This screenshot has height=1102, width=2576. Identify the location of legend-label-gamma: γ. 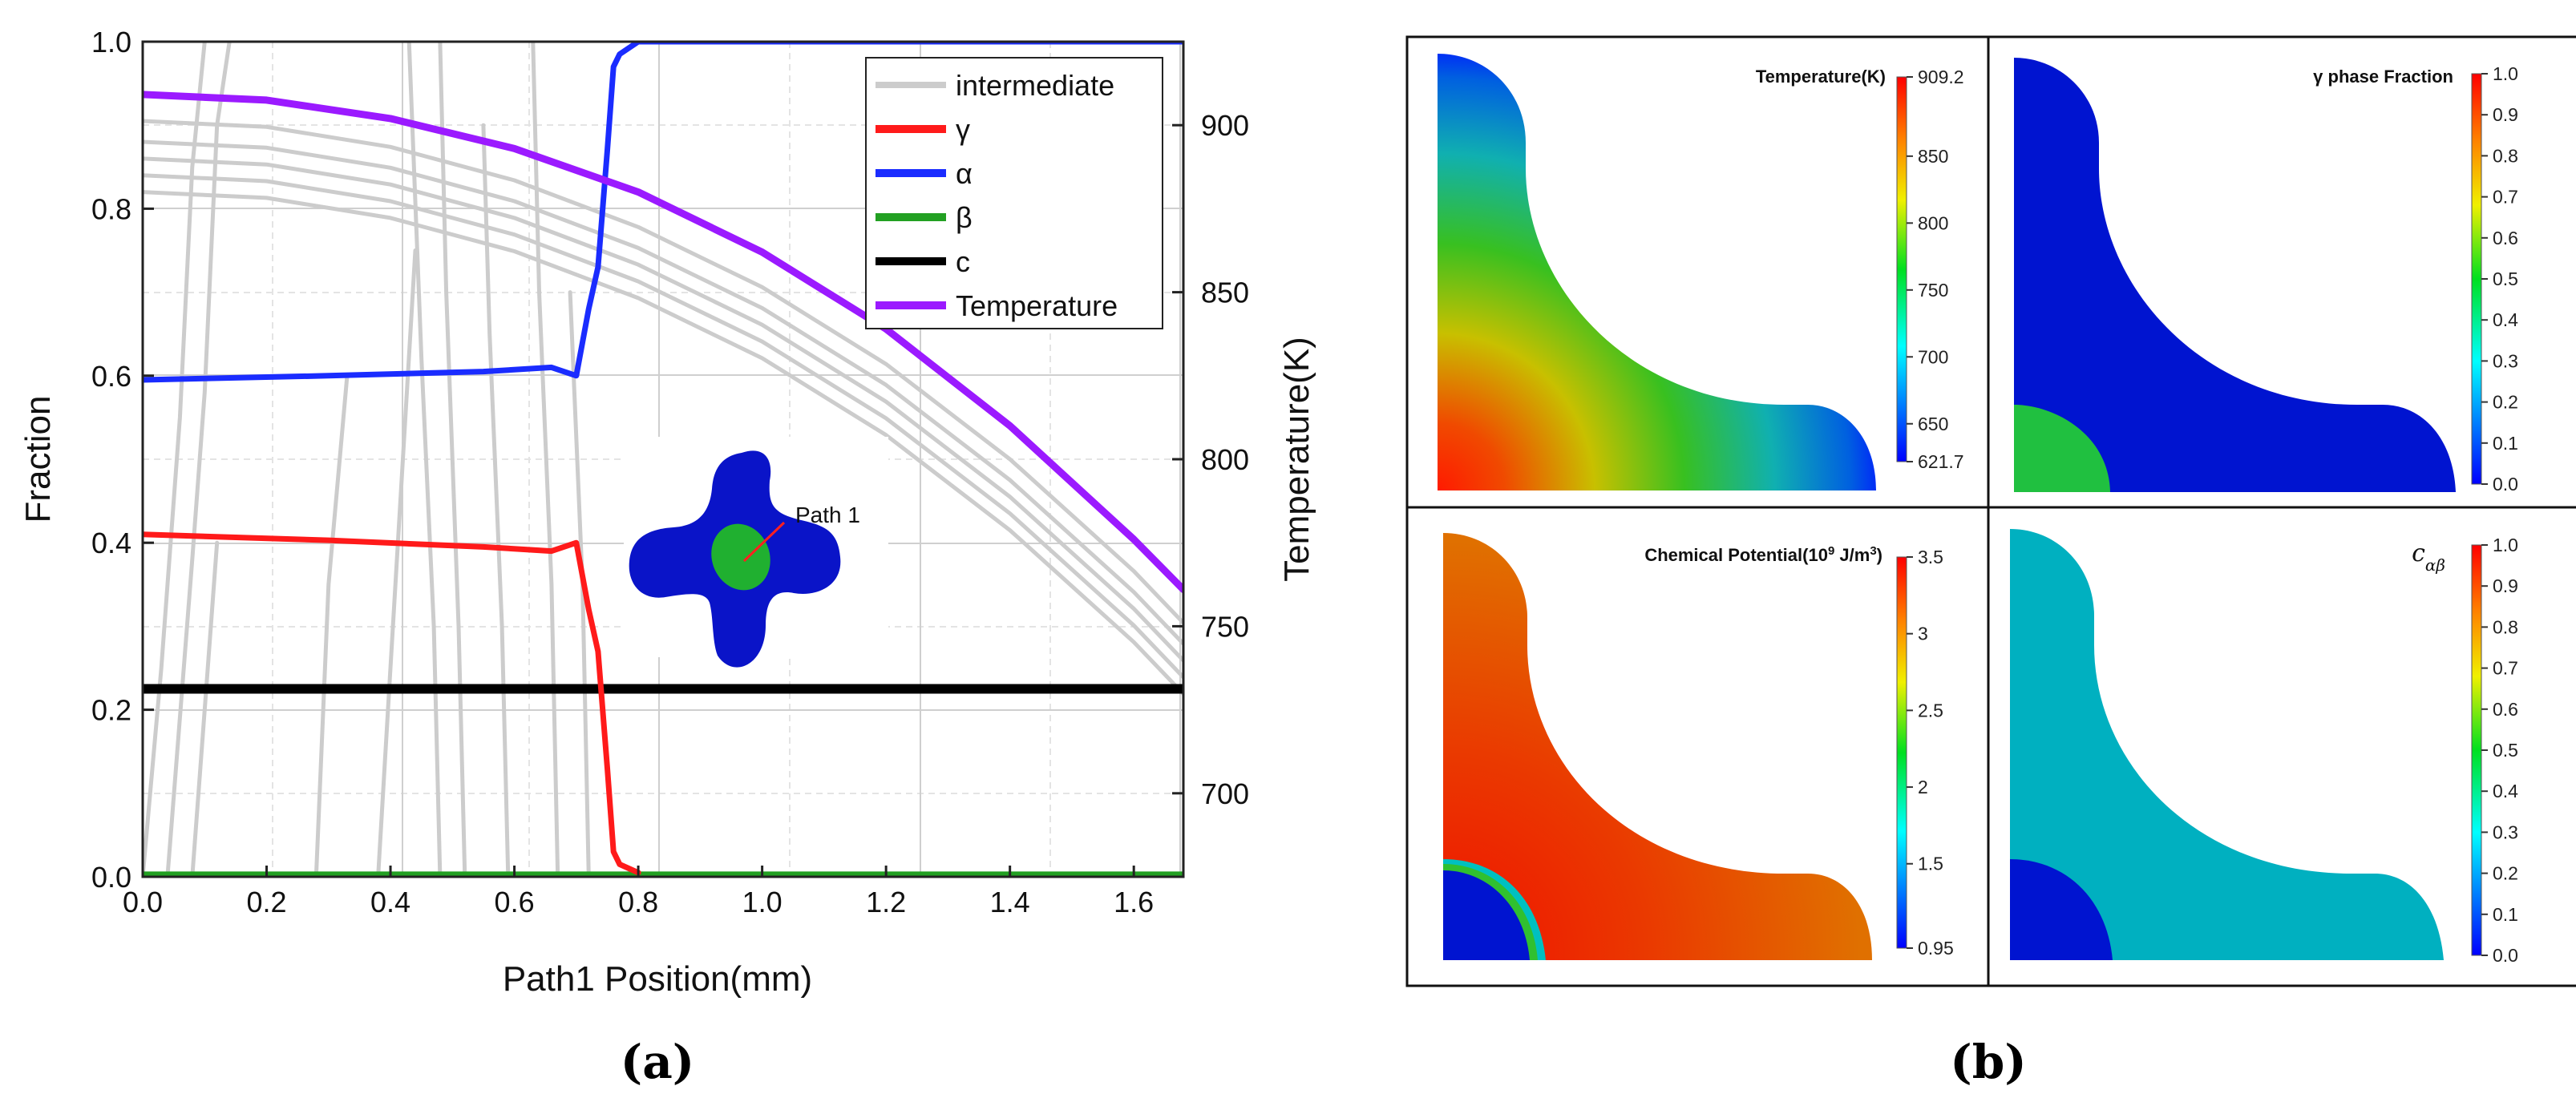
(963, 129).